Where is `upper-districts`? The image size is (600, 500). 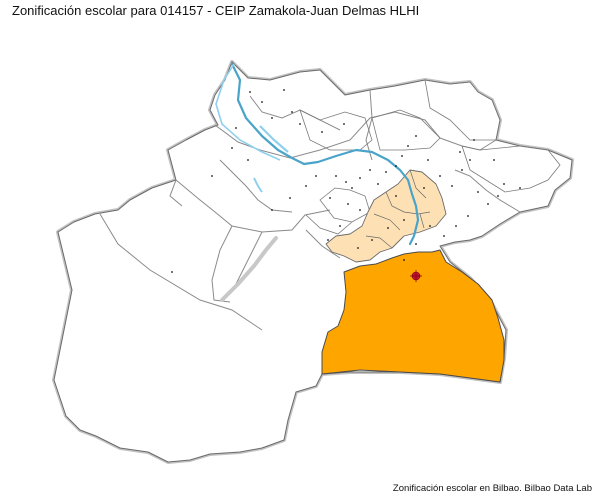 upper-districts is located at coordinates (430, 157).